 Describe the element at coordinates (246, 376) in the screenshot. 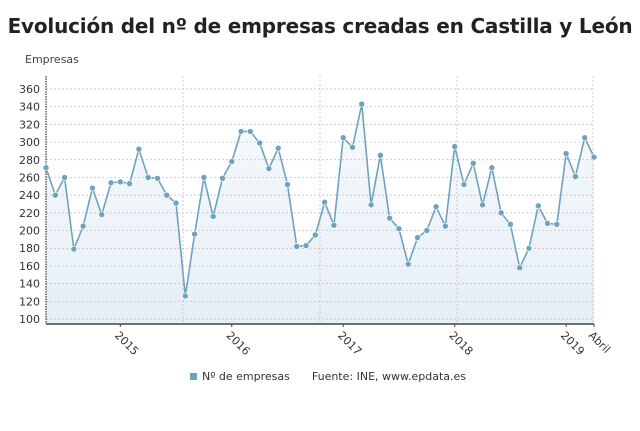

I see `legend-series-label: Nº de empresas` at that location.